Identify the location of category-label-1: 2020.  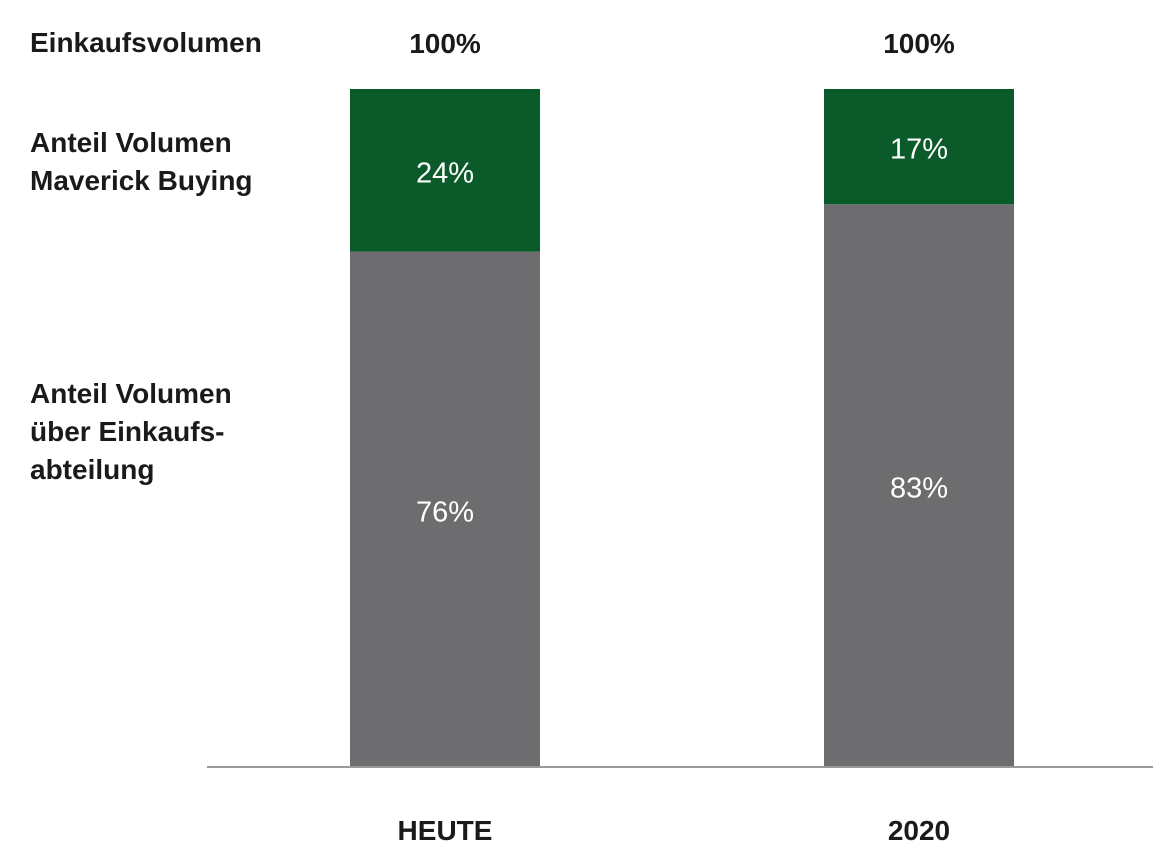
(919, 830).